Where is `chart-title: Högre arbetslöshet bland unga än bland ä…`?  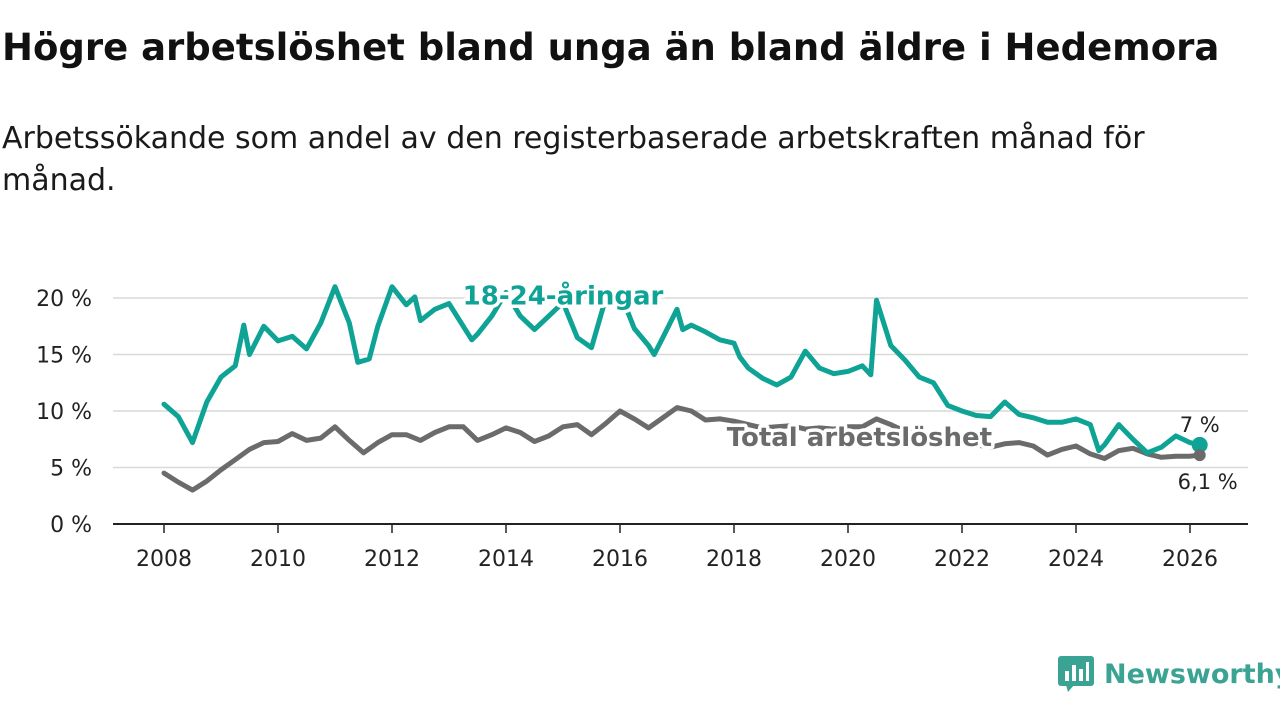
chart-title: Högre arbetslöshet bland unga än bland ä… is located at coordinates (611, 47).